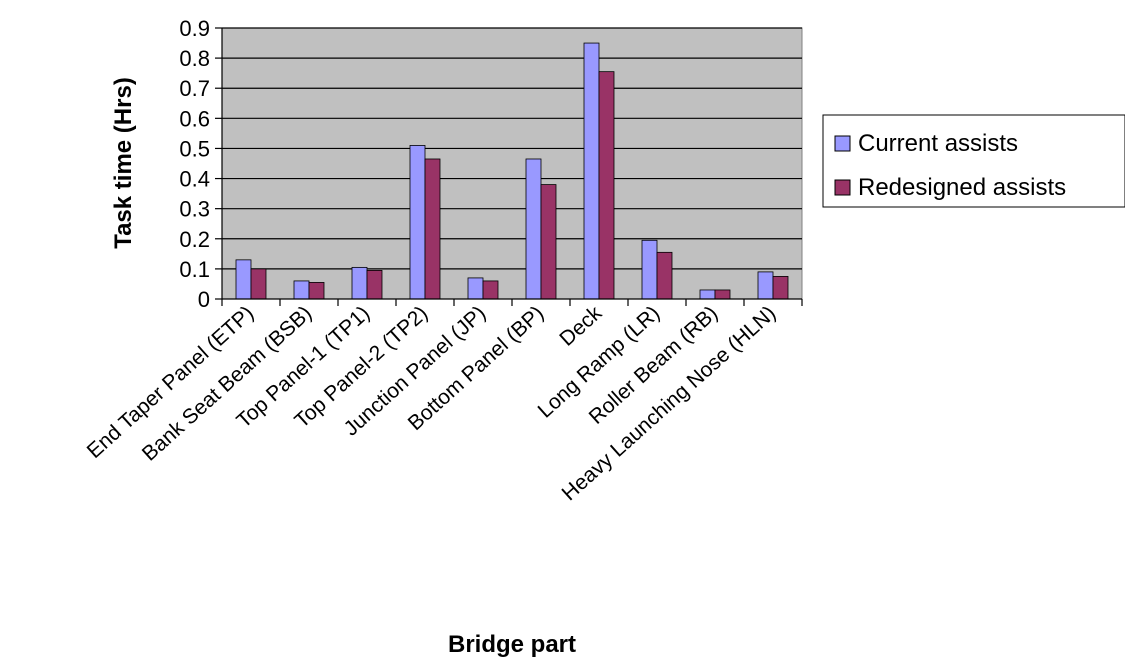  Describe the element at coordinates (194, 239) in the screenshot. I see `y-tick-label: 0.2` at that location.